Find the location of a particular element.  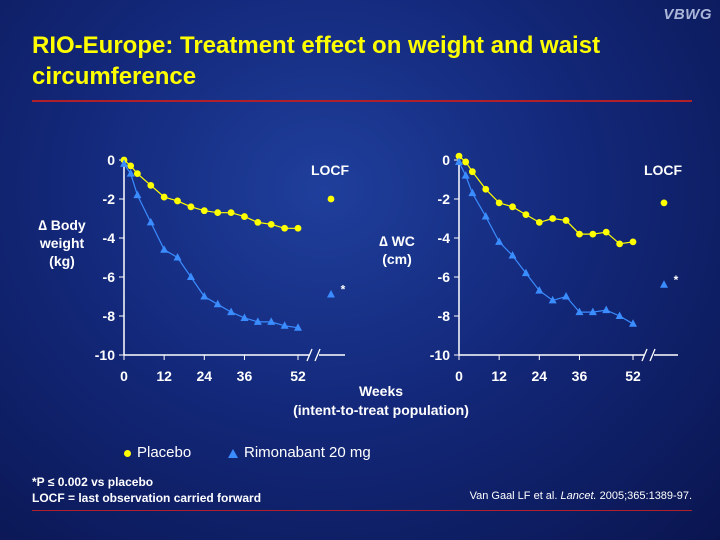

chart1-y-tick-label: 0 is located at coordinates (111, 160).